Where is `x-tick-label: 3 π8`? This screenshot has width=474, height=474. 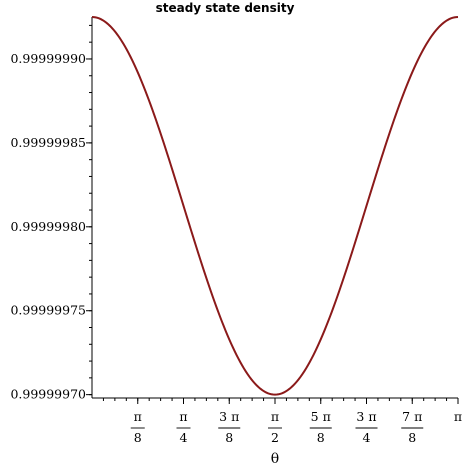 x-tick-label: 3 π8 is located at coordinates (229, 427).